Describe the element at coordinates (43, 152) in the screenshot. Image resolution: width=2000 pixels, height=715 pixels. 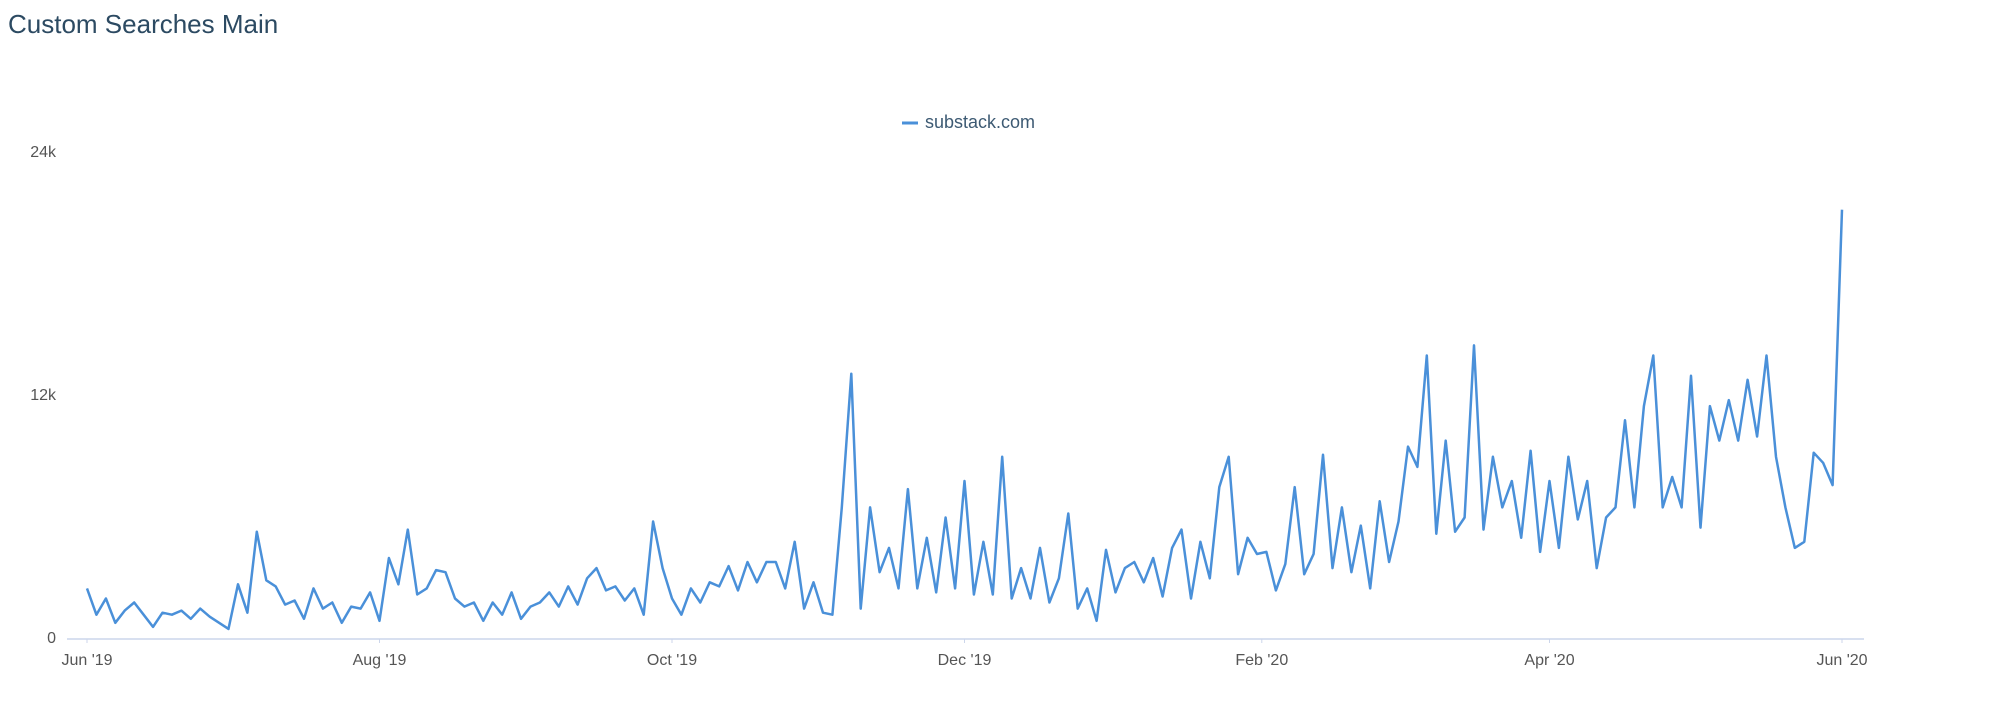
I see `y-tick-label: 24k` at that location.